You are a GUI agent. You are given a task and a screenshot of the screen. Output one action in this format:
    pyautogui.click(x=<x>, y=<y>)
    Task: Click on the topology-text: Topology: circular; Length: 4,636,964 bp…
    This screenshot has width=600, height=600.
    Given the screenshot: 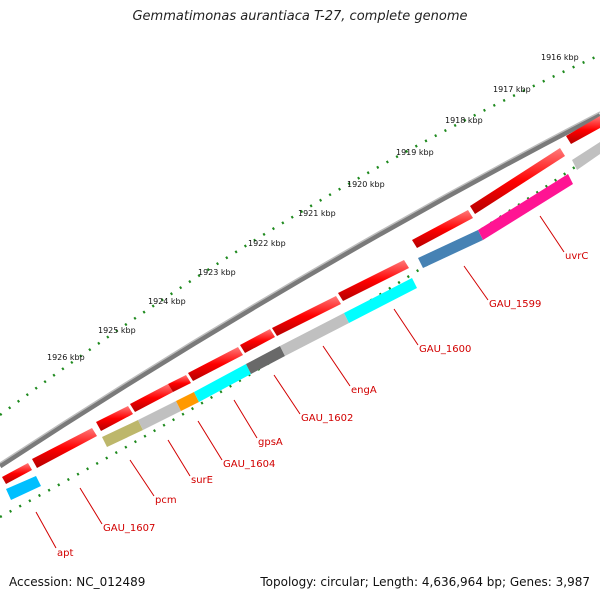 What is the action you would take?
    pyautogui.click(x=425, y=582)
    